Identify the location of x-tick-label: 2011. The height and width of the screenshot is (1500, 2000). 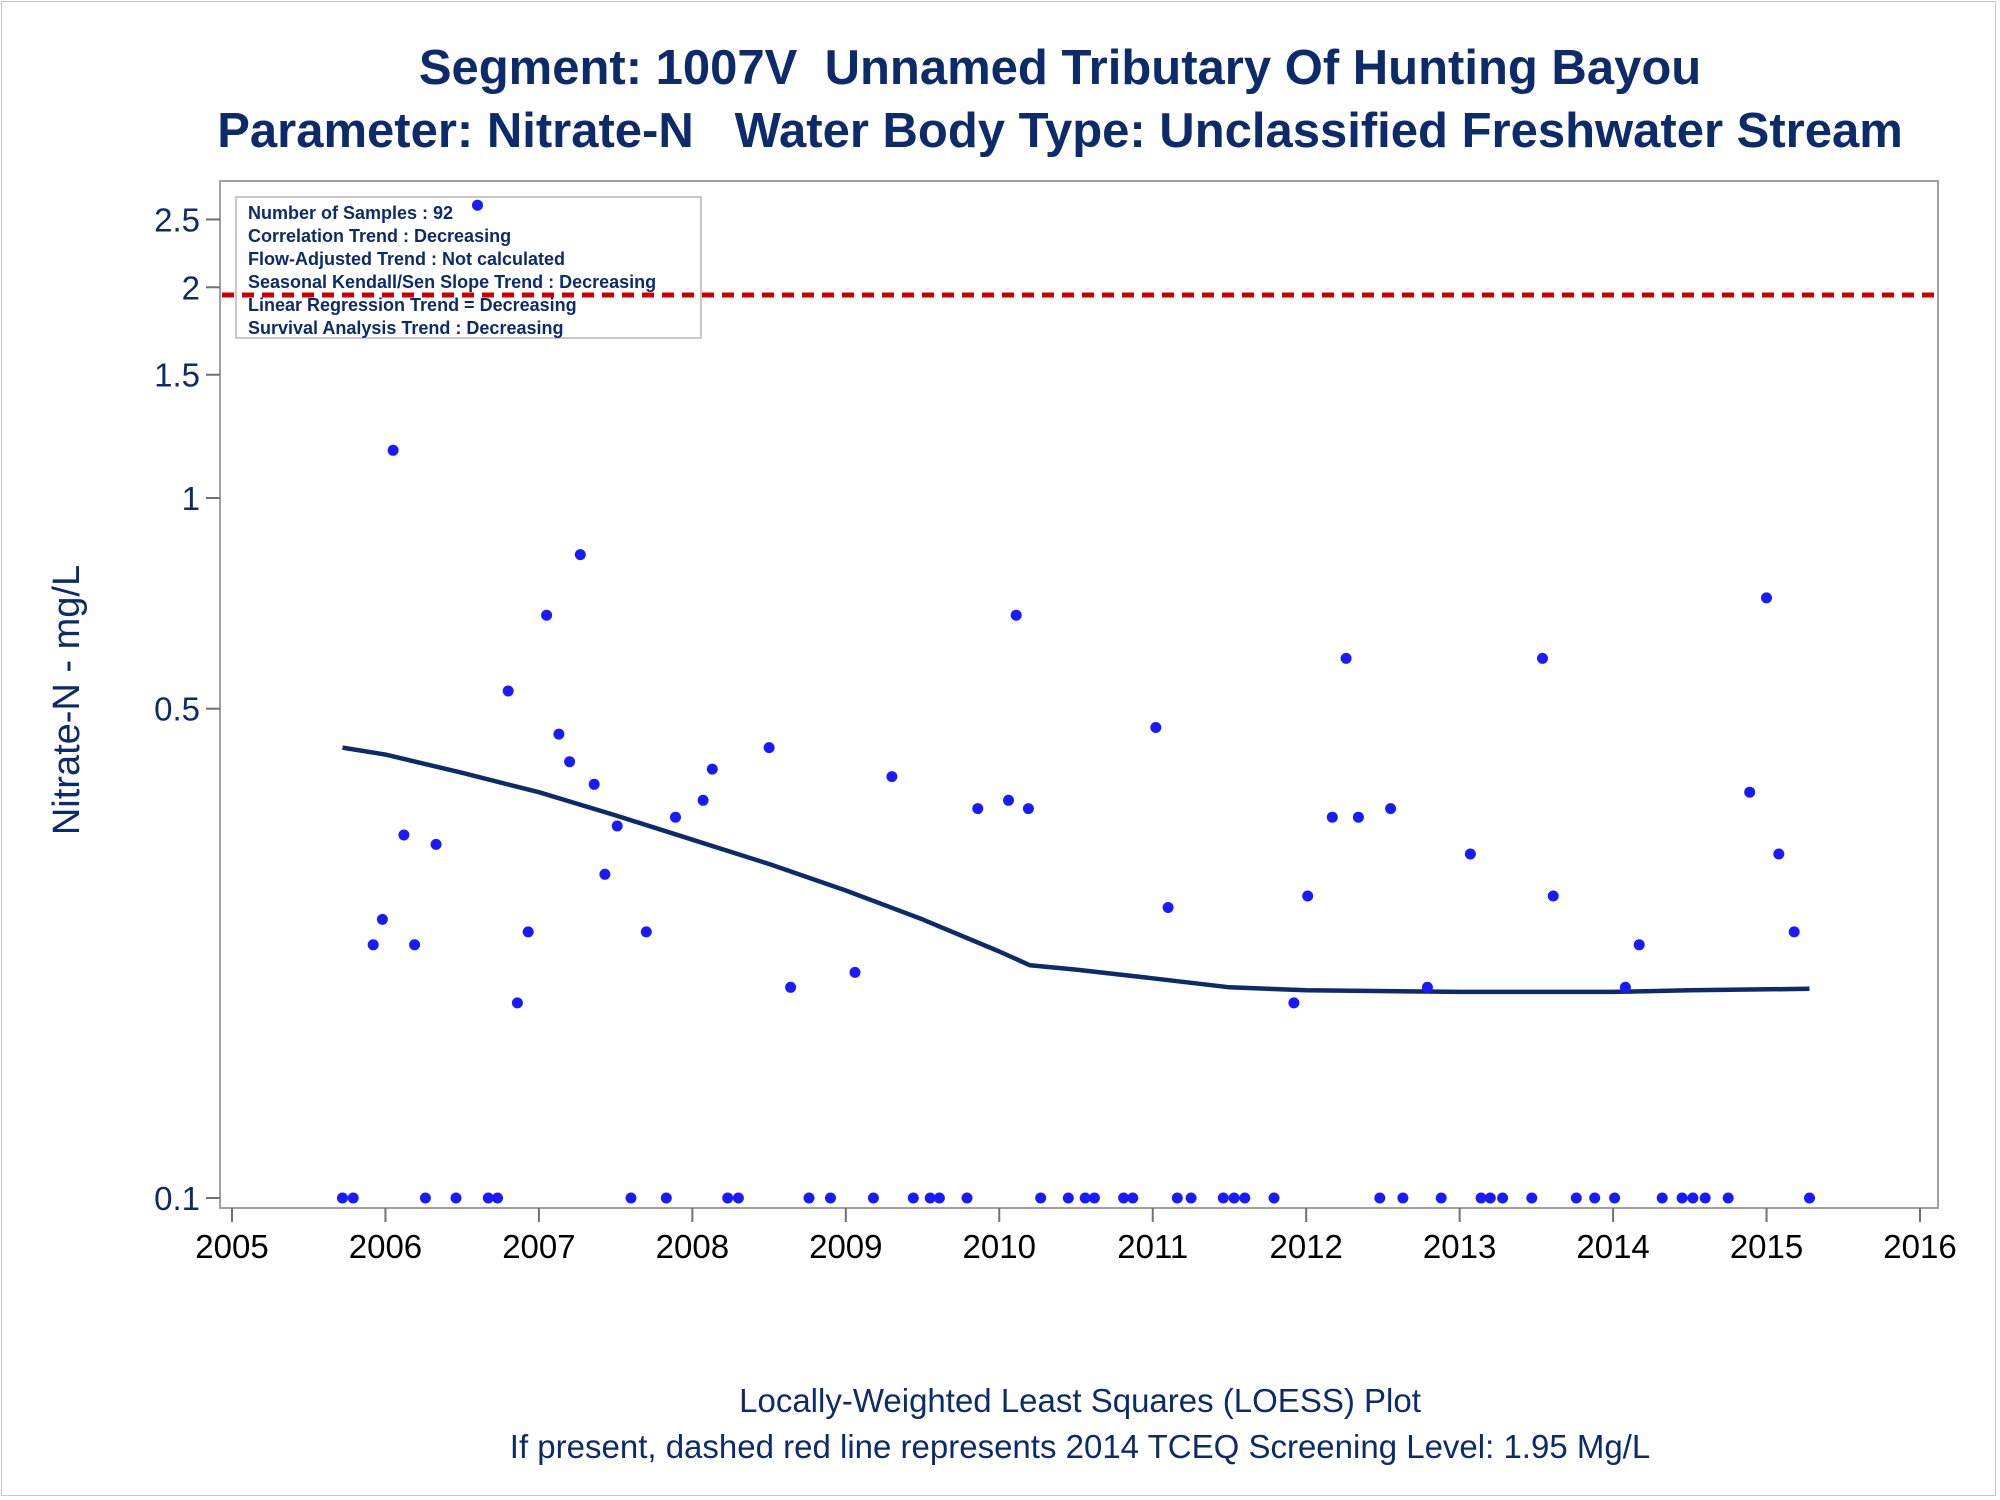
(1152, 1246).